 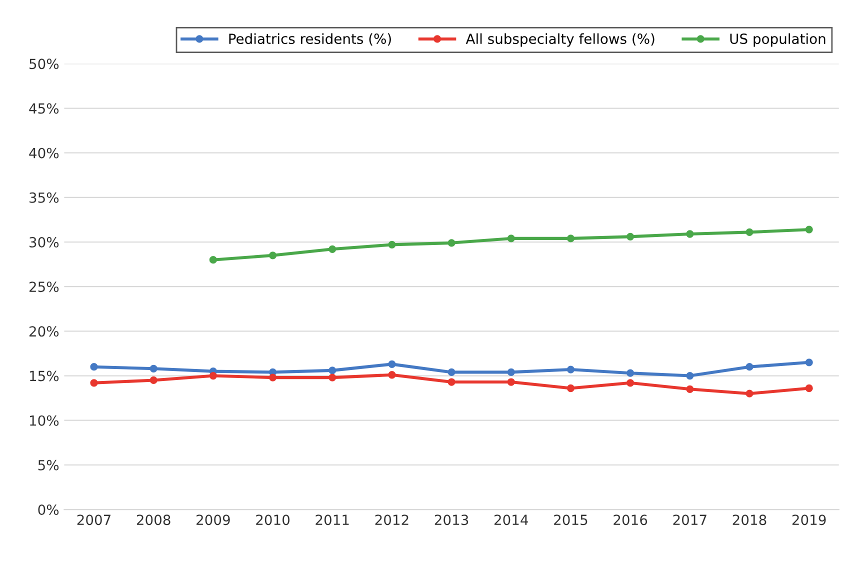 What do you see at coordinates (310, 39) in the screenshot?
I see `legend-label: Pediatrics residents (%)` at bounding box center [310, 39].